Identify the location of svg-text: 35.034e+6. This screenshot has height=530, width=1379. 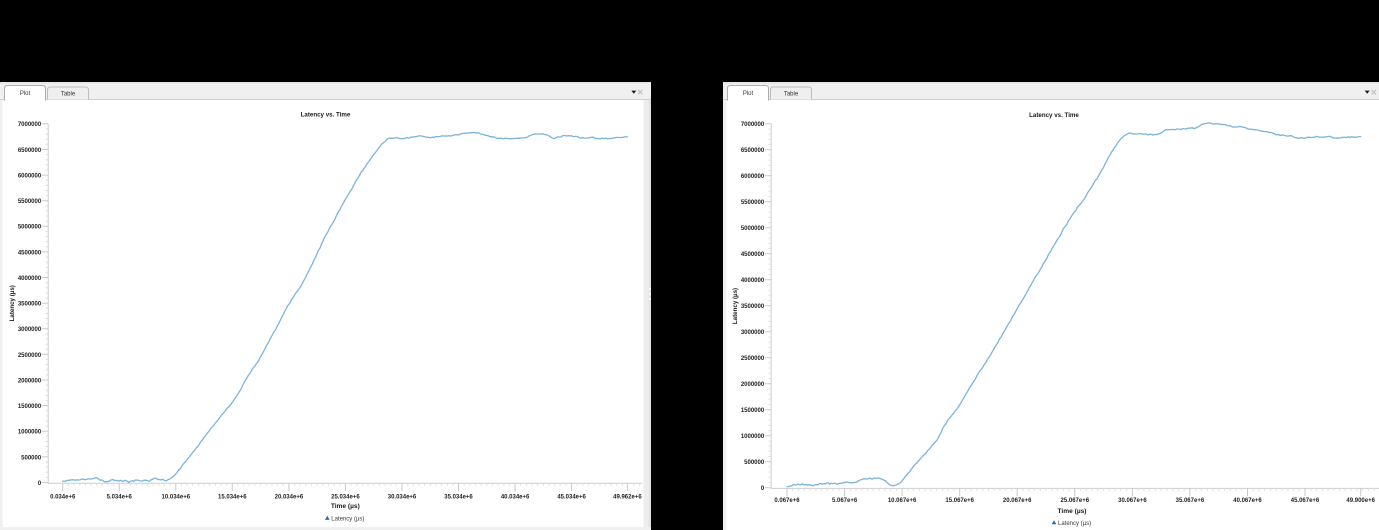
(458, 497).